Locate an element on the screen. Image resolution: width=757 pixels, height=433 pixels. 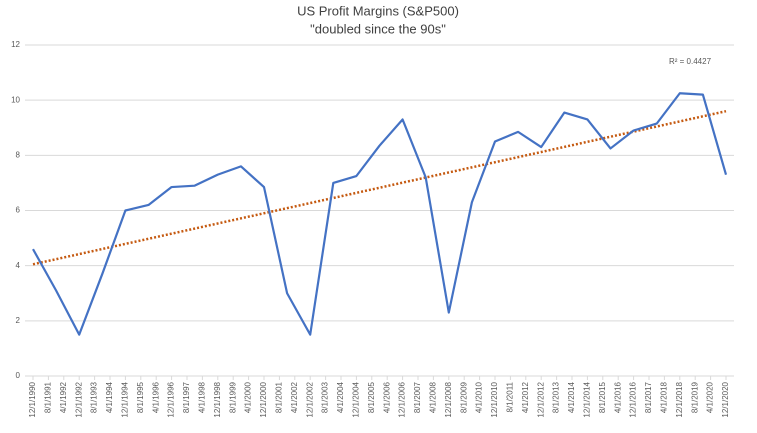
x-tick-label: 8/1/2009 is located at coordinates (463, 397).